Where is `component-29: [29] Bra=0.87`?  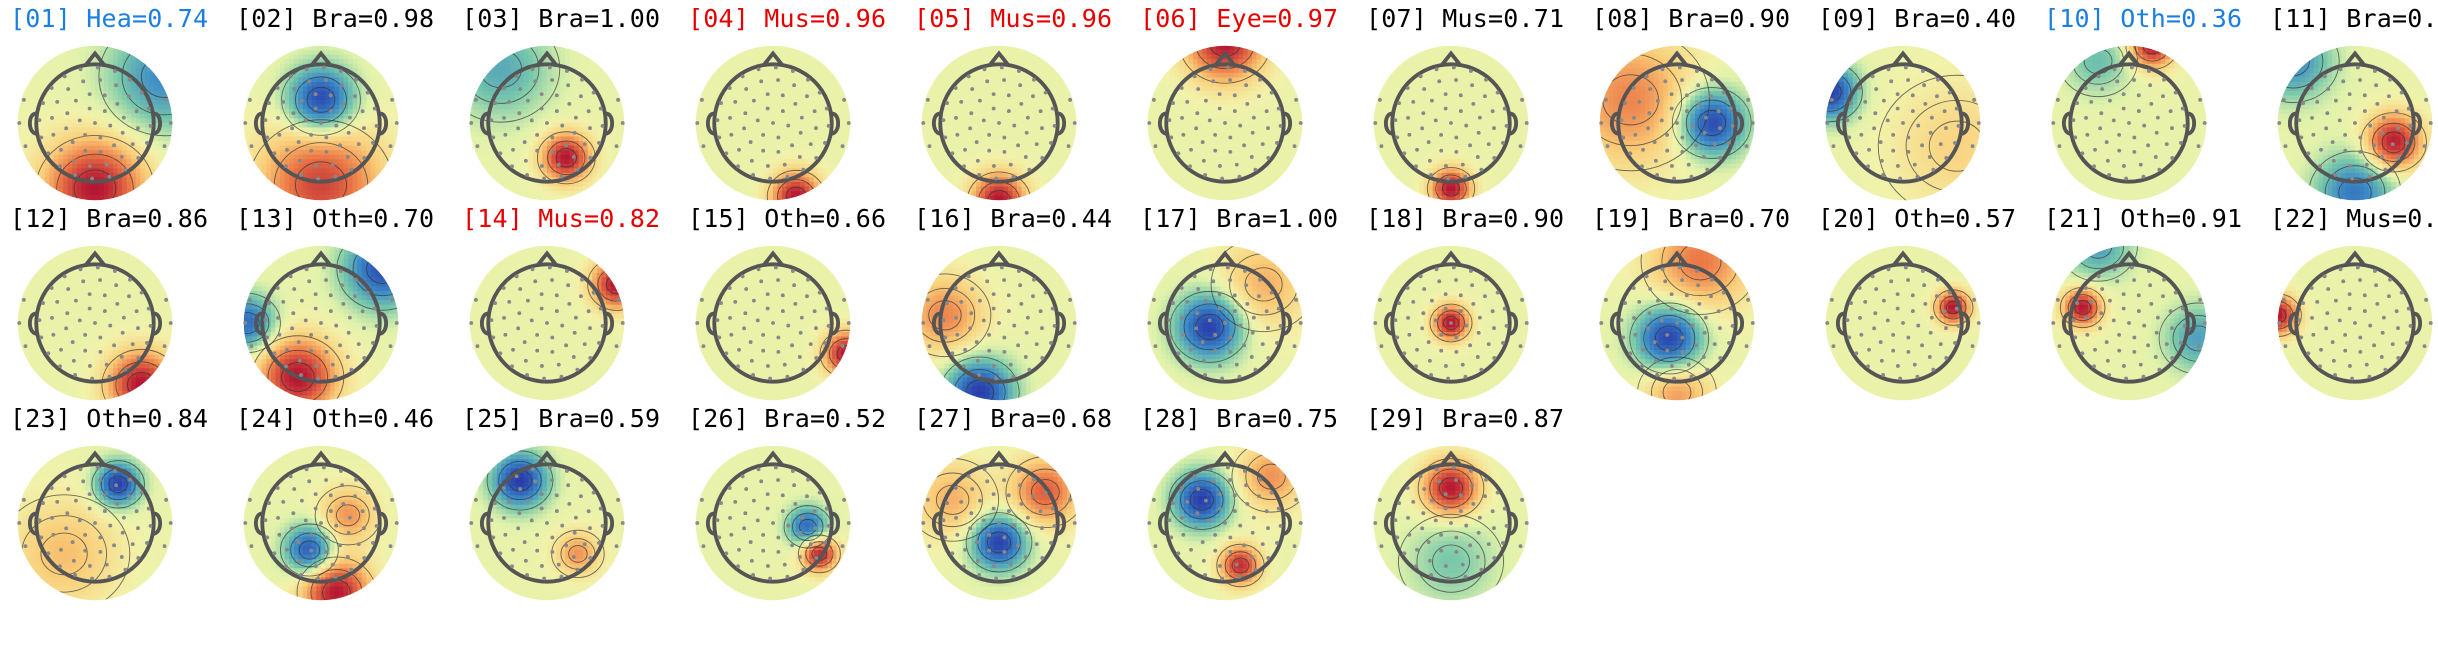 component-29: [29] Bra=0.87 is located at coordinates (1479, 504).